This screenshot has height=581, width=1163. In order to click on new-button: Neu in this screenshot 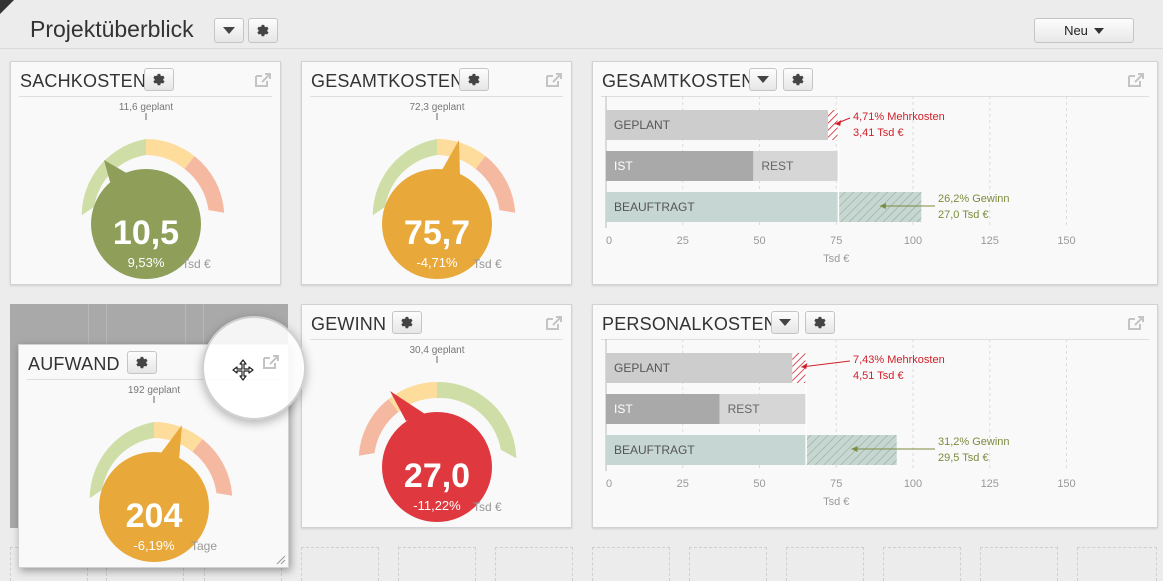, I will do `click(1084, 30)`.